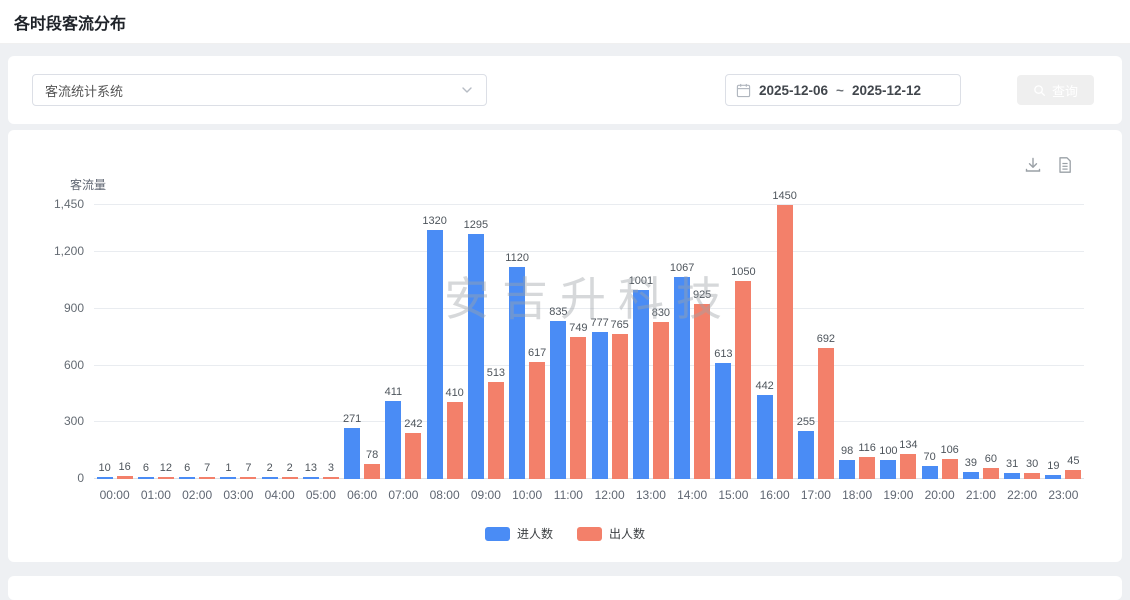 The width and height of the screenshot is (1130, 600). What do you see at coordinates (485, 495) in the screenshot?
I see `x-axis-tick-label: 09:00` at bounding box center [485, 495].